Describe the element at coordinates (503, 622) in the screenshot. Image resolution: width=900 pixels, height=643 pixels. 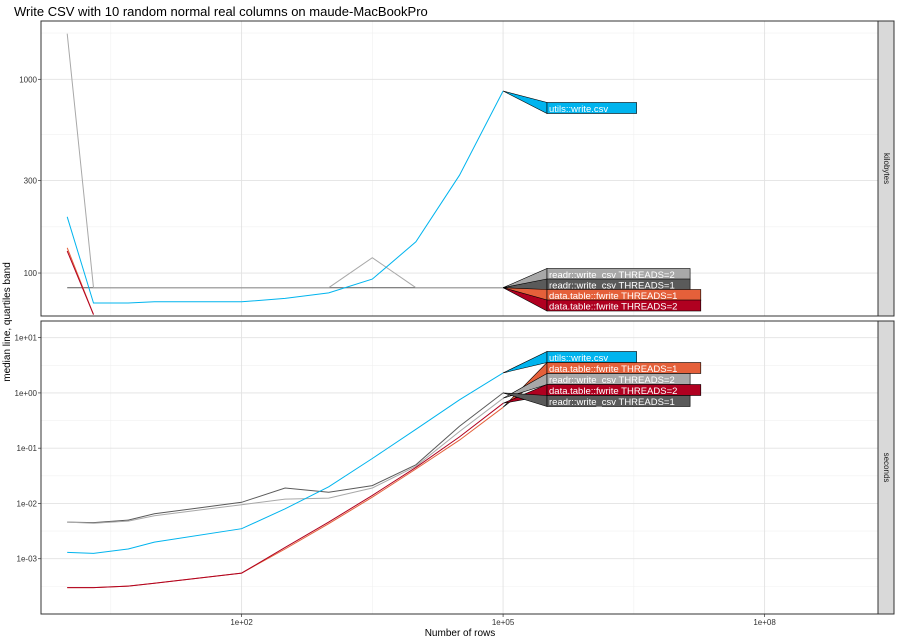
I see `x-tick-label: 1e+05` at that location.